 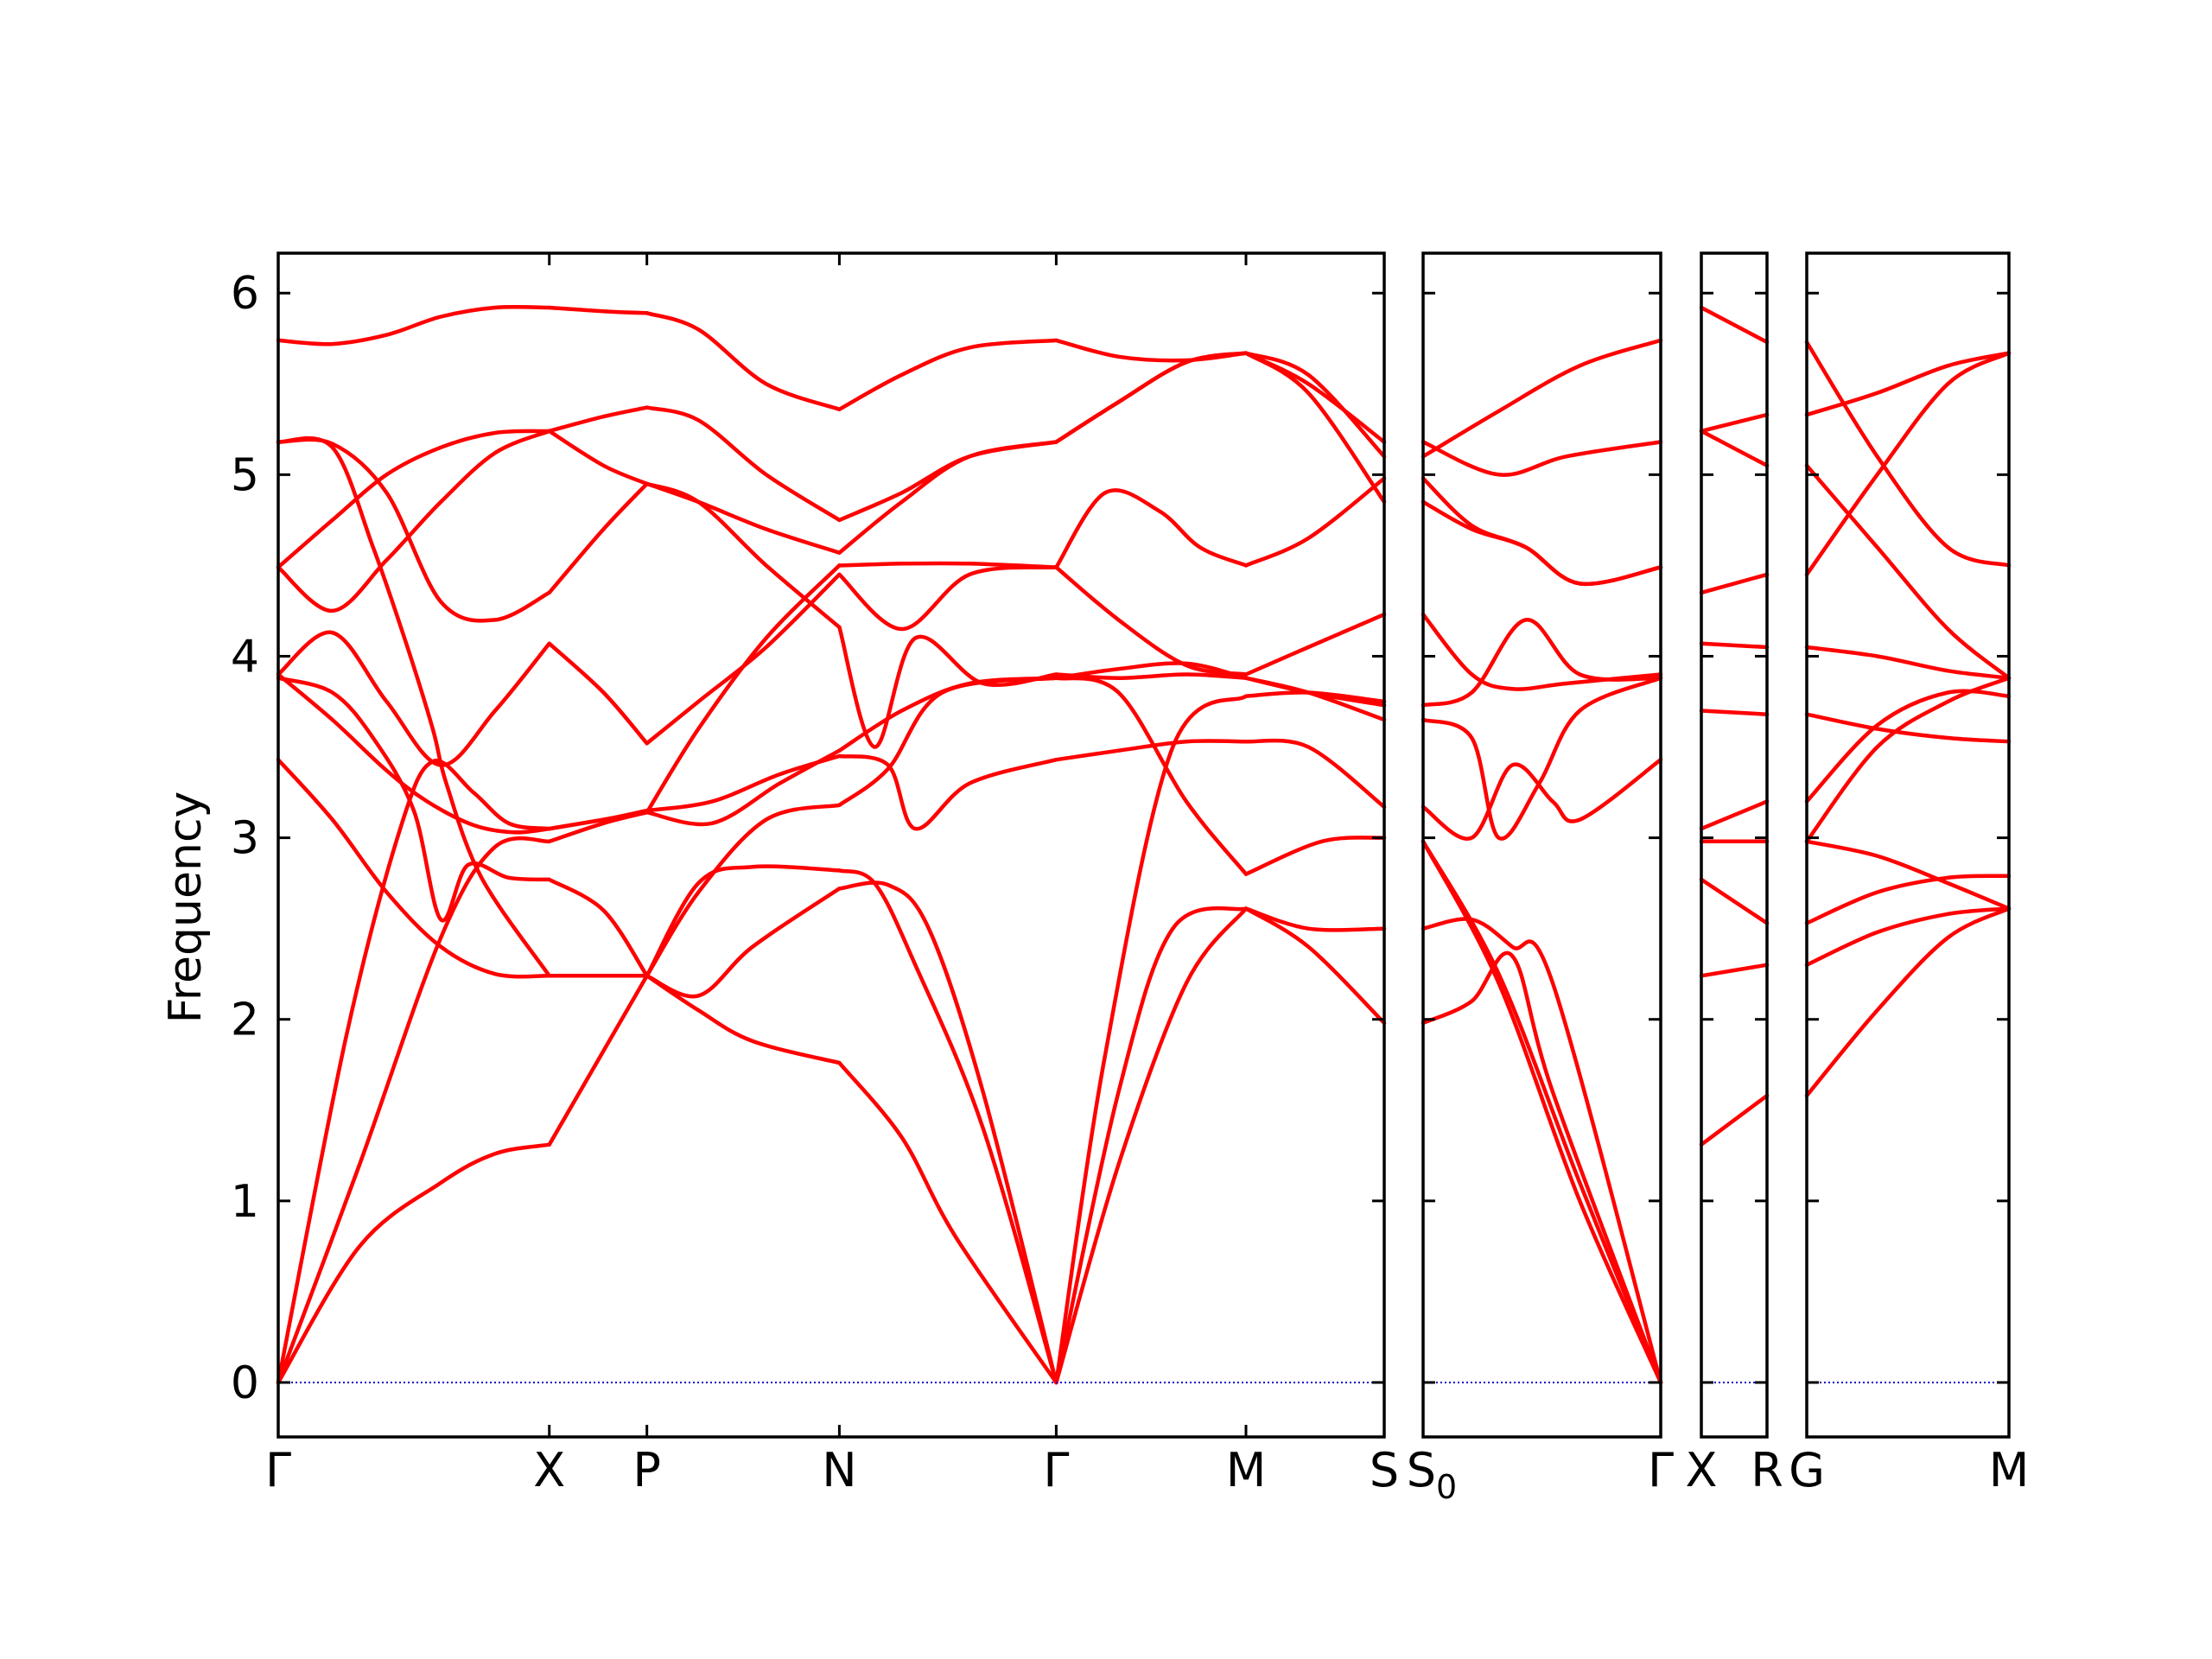 I want to click on k-point-label: S, so click(x=1384, y=1470).